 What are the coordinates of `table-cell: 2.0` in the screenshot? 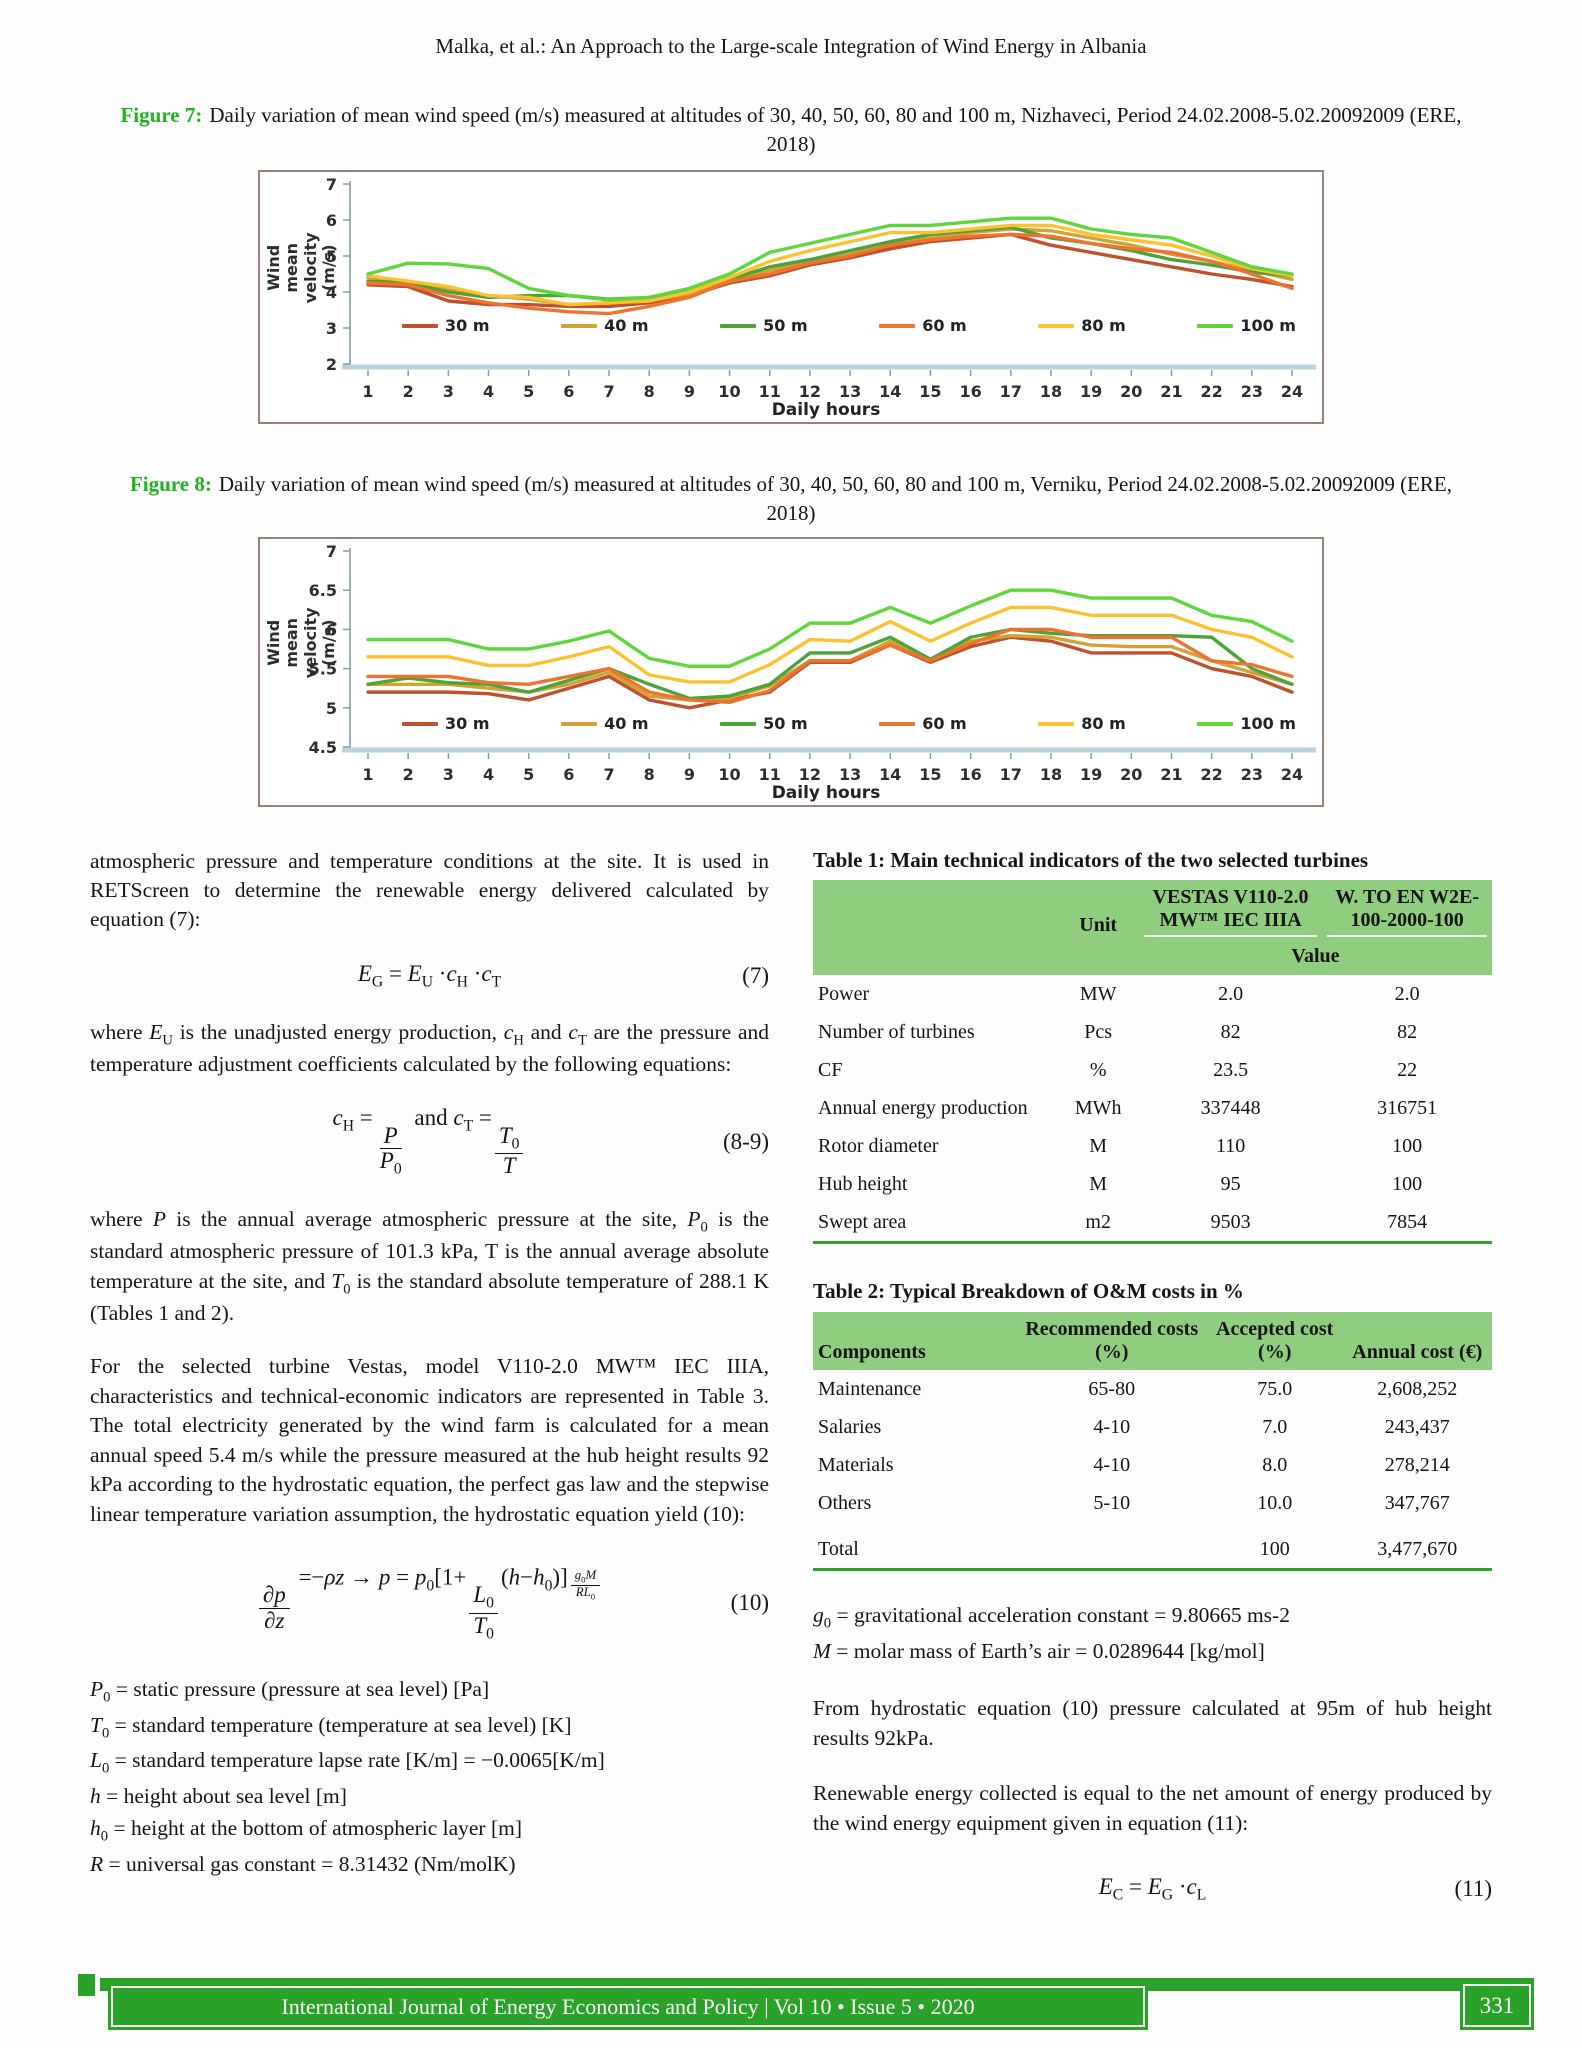 It's located at (1407, 994).